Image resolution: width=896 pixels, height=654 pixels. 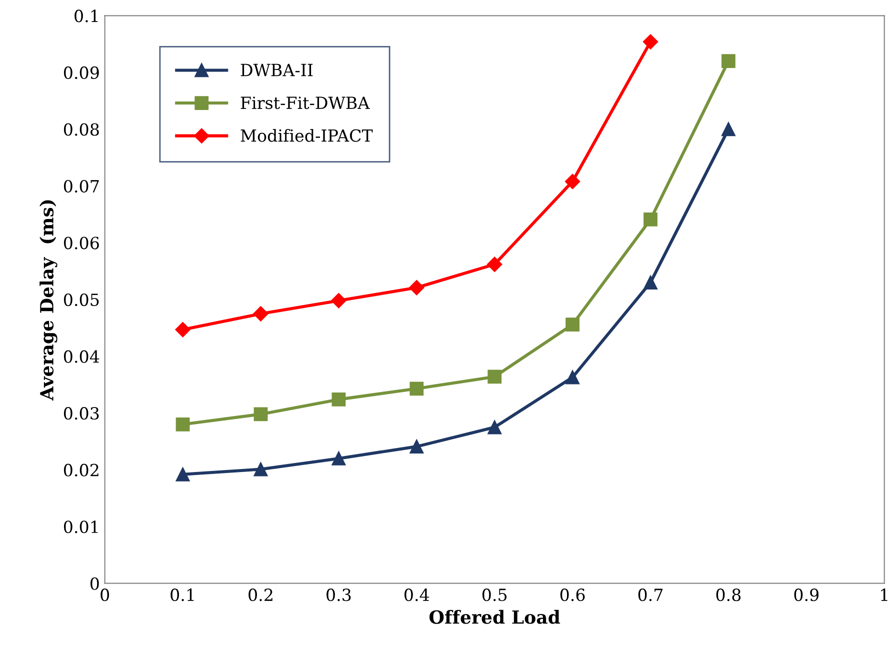 I want to click on x-tick-label: 0, so click(x=105, y=595).